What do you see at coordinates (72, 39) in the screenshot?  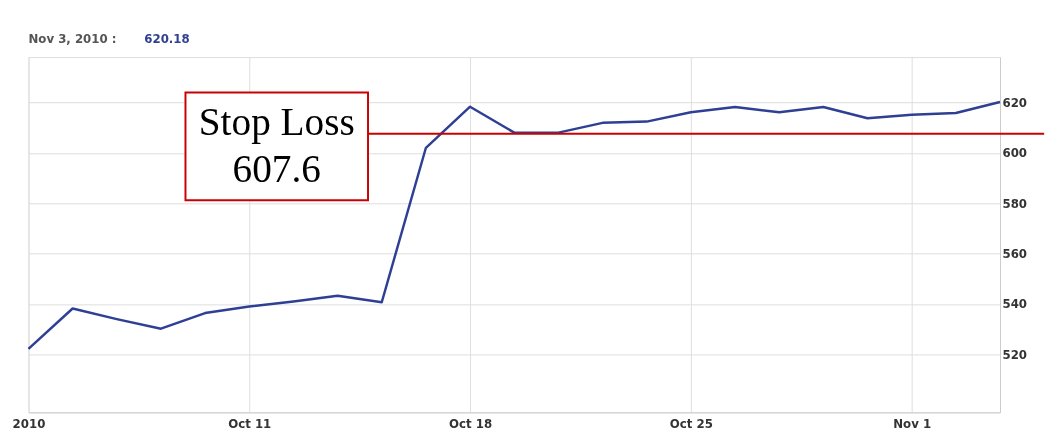 I see `text: Nov 3, 2010 :` at bounding box center [72, 39].